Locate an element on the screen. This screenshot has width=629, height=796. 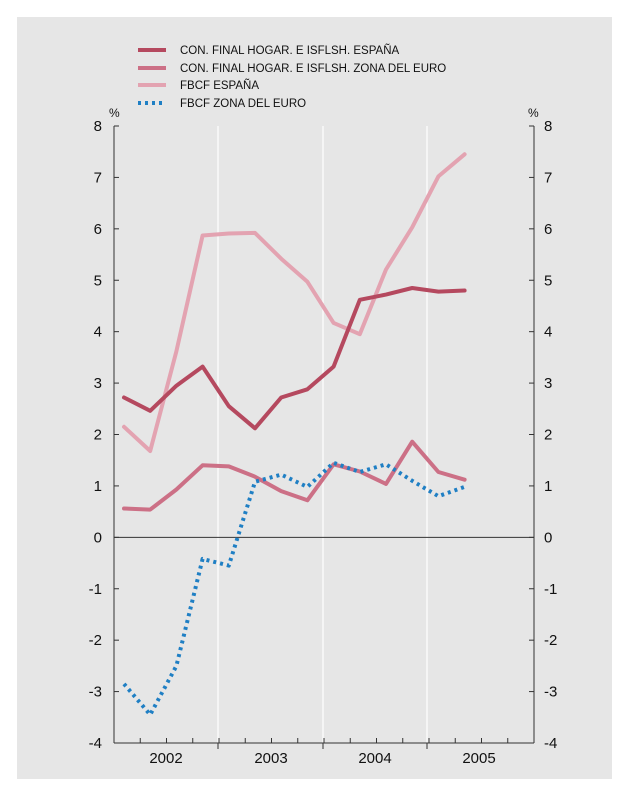
y-tick-label-right: 4 is located at coordinates (548, 332).